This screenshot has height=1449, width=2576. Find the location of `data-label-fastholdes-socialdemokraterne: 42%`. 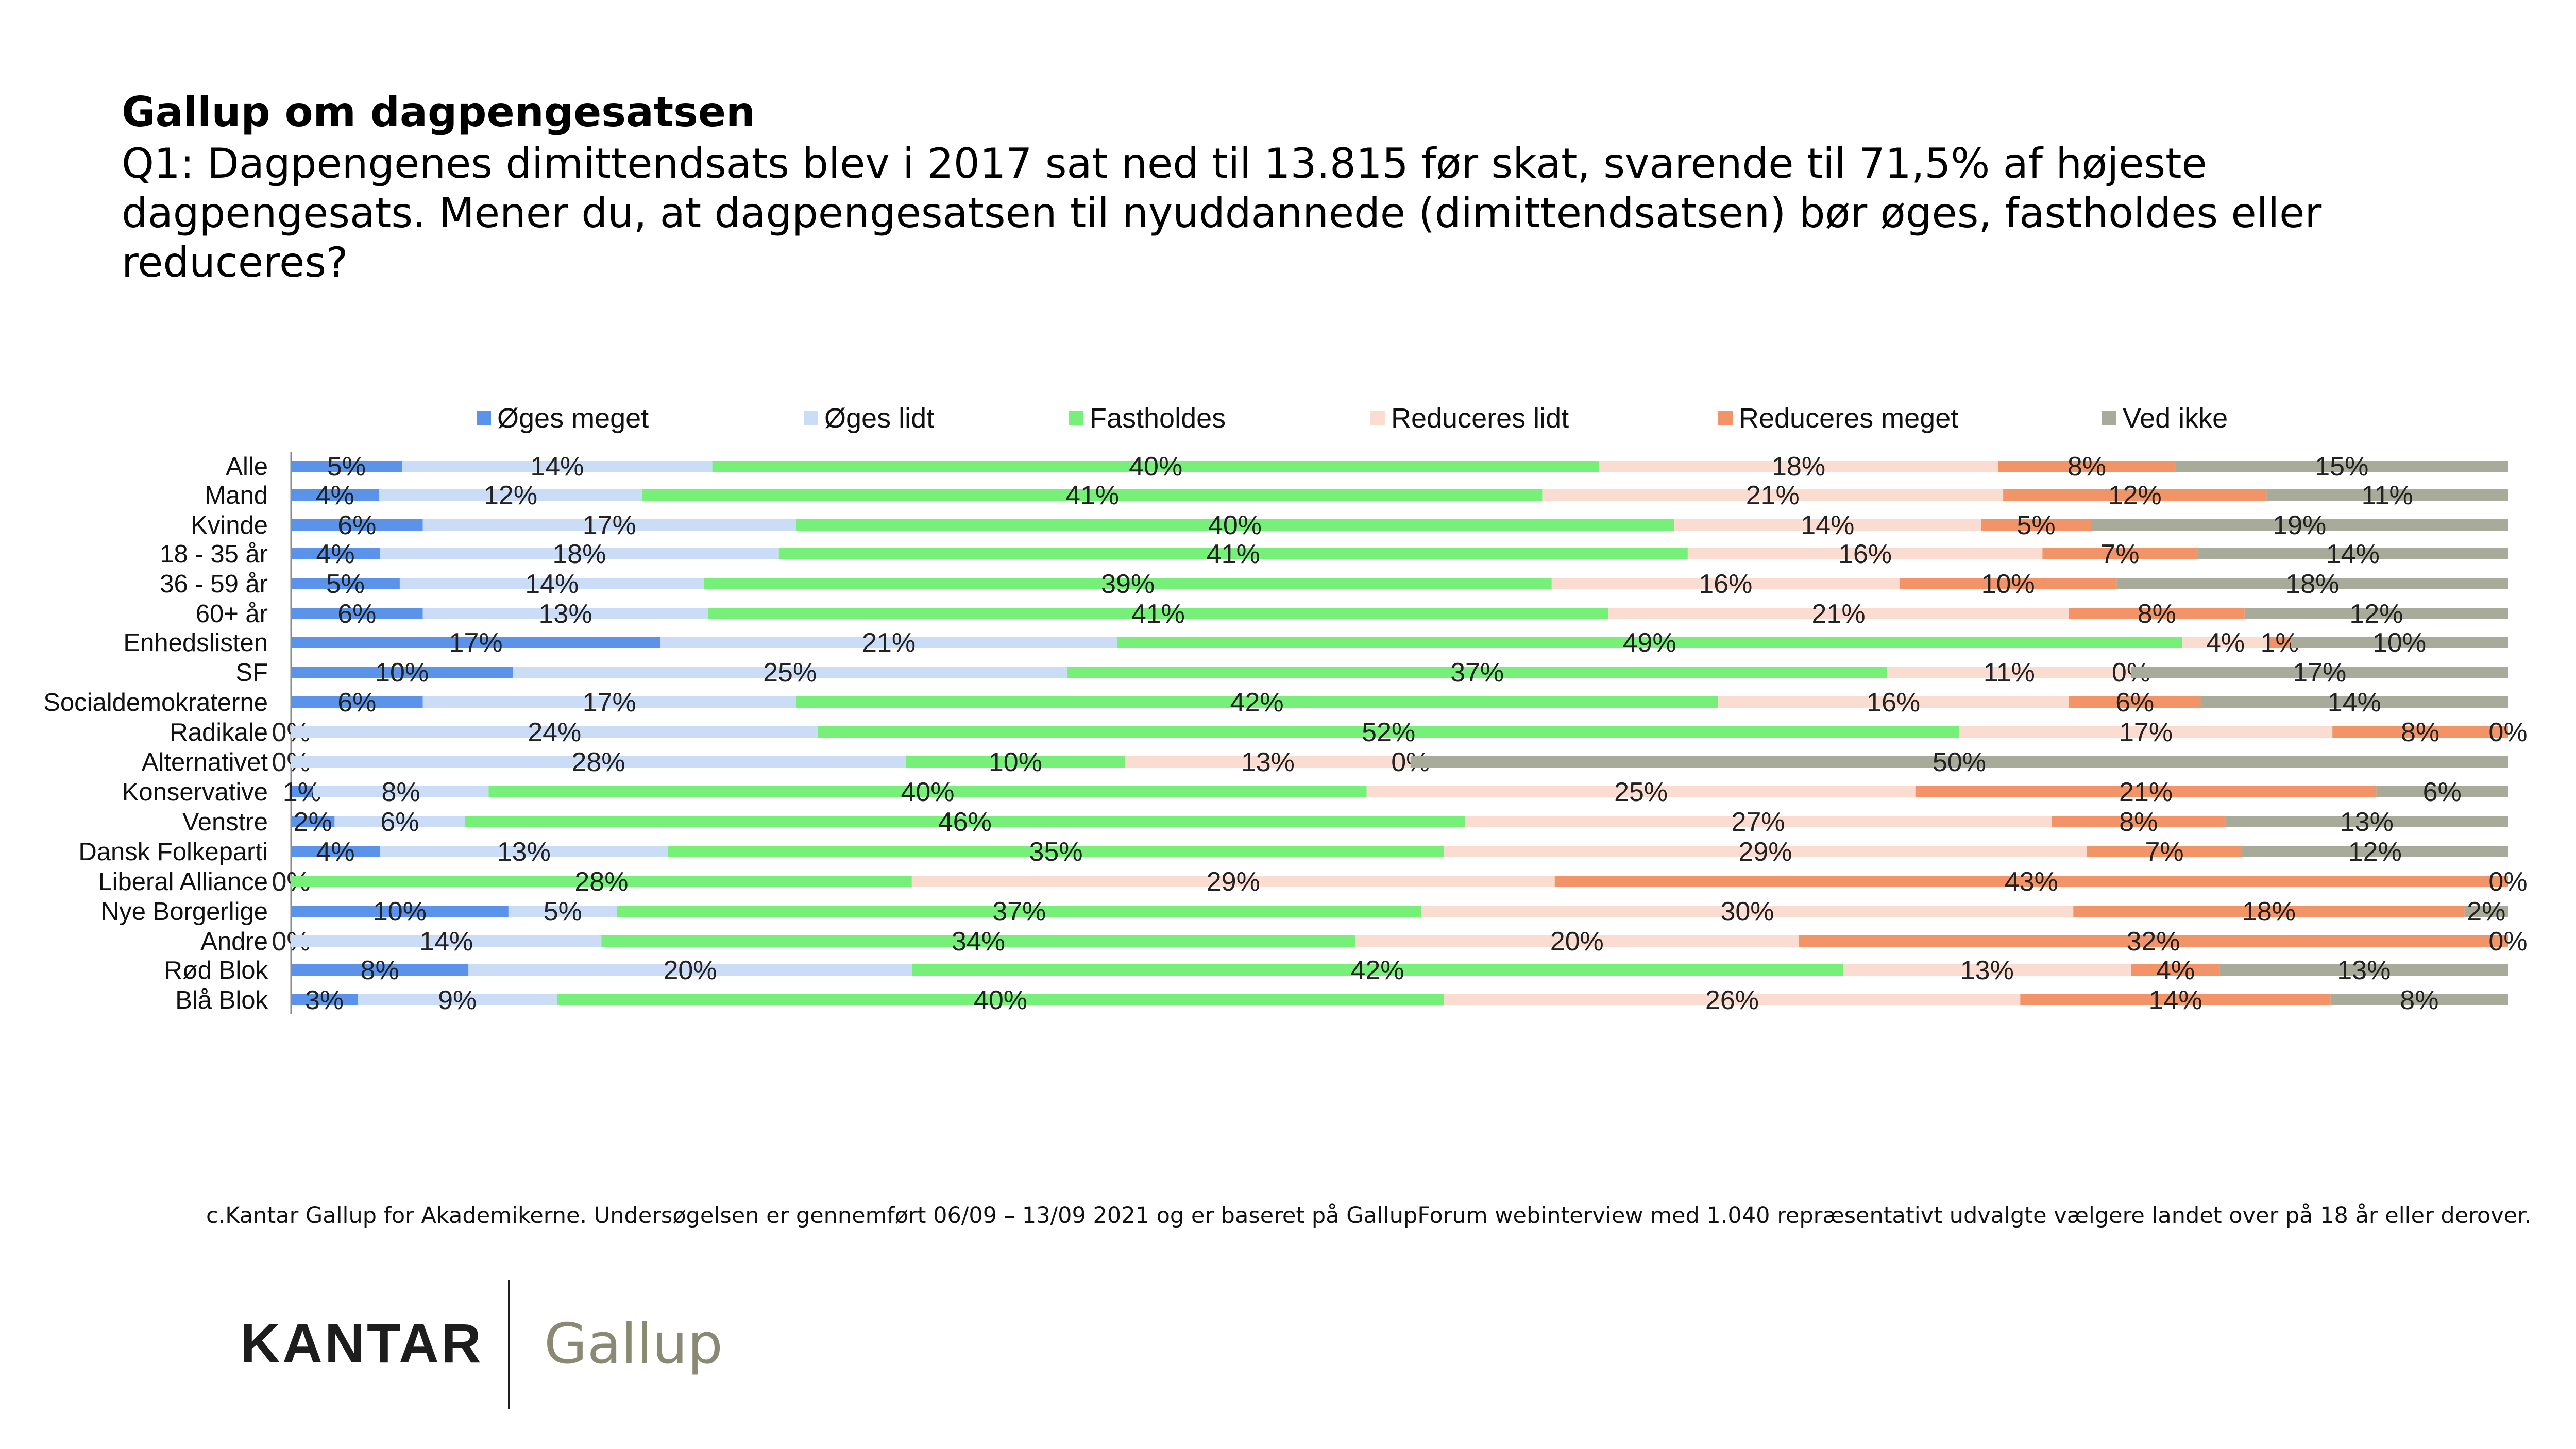

data-label-fastholdes-socialdemokraterne: 42% is located at coordinates (1257, 703).